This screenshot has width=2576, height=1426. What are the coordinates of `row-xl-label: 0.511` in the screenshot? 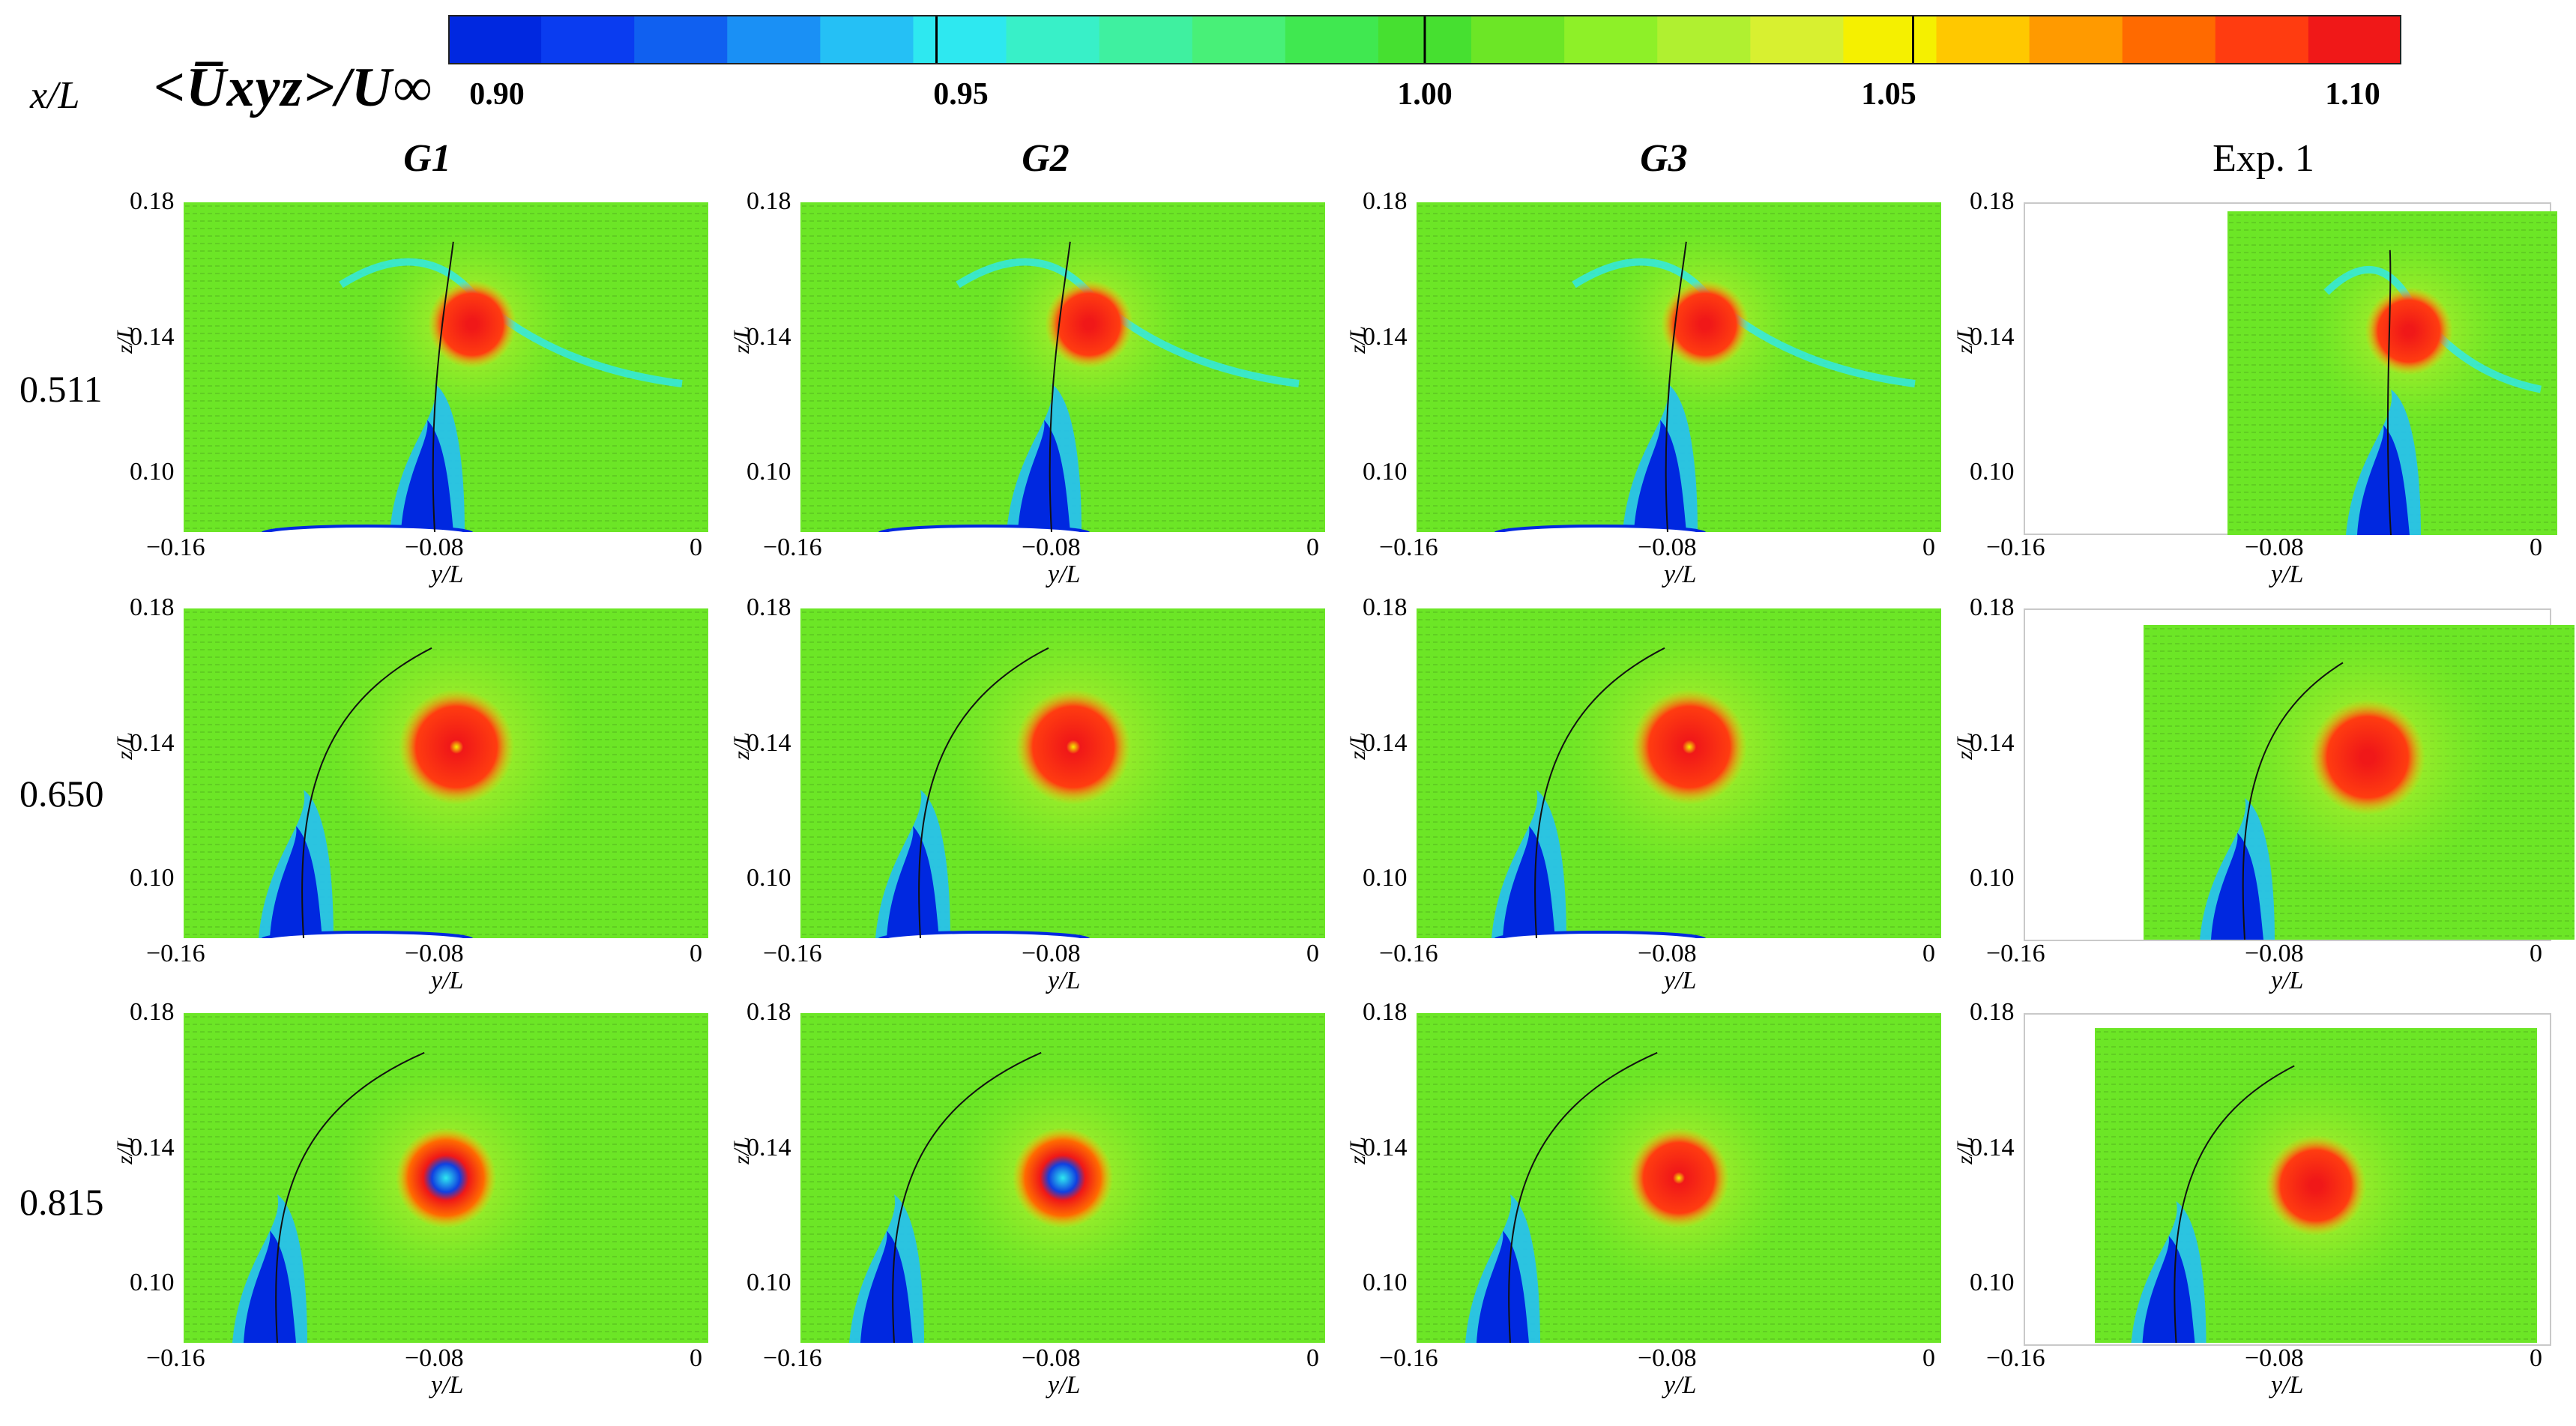 It's located at (61, 389).